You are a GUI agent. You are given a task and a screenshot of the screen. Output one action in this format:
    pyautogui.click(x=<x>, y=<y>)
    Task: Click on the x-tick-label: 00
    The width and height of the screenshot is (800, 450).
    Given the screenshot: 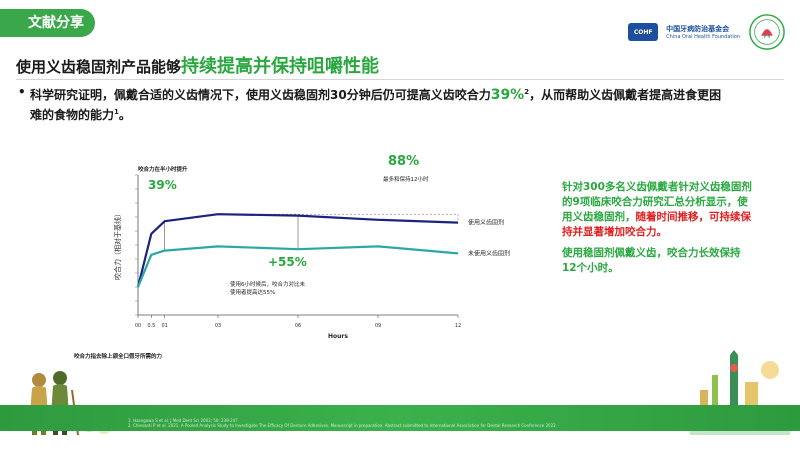 What is the action you would take?
    pyautogui.click(x=138, y=326)
    